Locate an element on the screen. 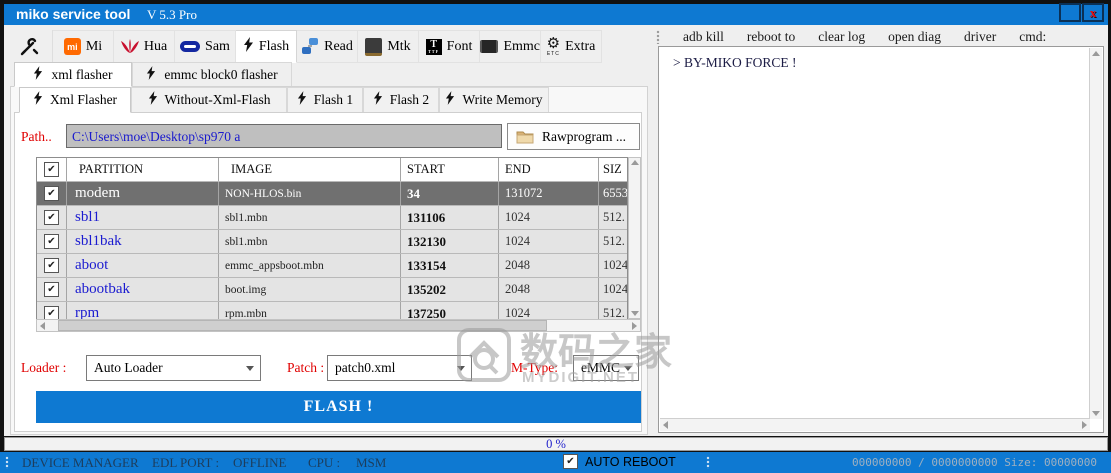 The height and width of the screenshot is (473, 1111). clear-log-button: clear log is located at coordinates (842, 36).